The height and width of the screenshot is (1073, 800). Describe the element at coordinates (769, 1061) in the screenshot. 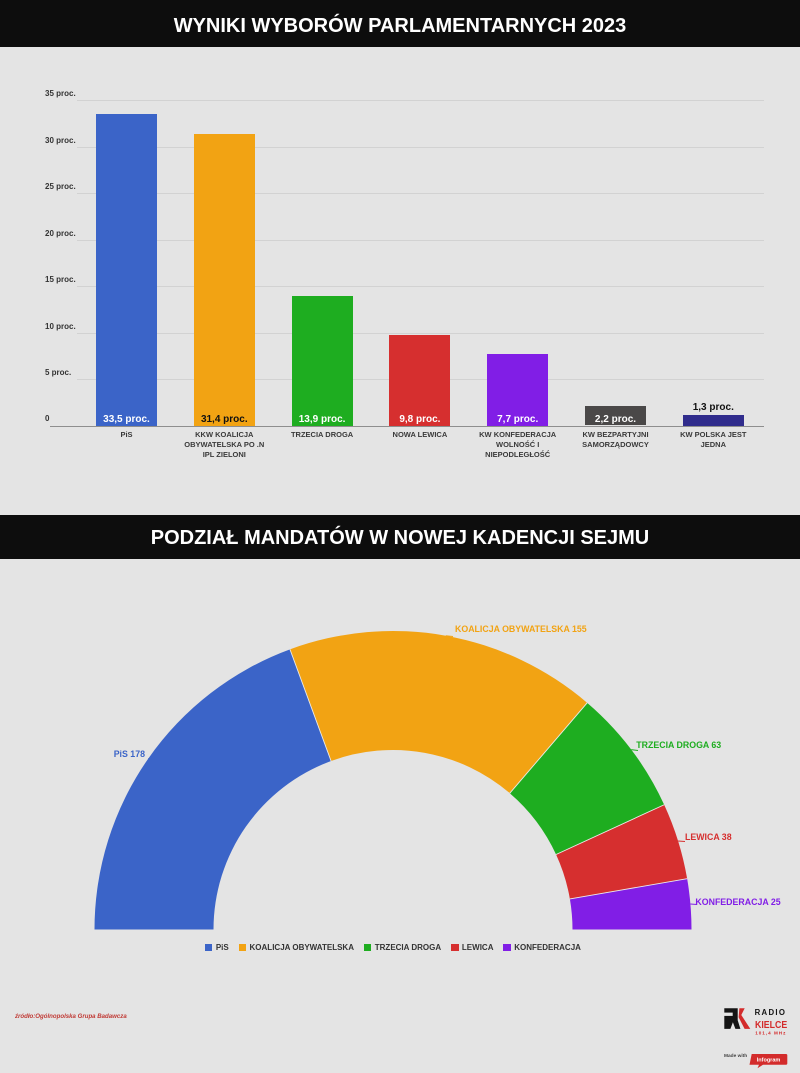

I see `svg-text: Infogram` at that location.